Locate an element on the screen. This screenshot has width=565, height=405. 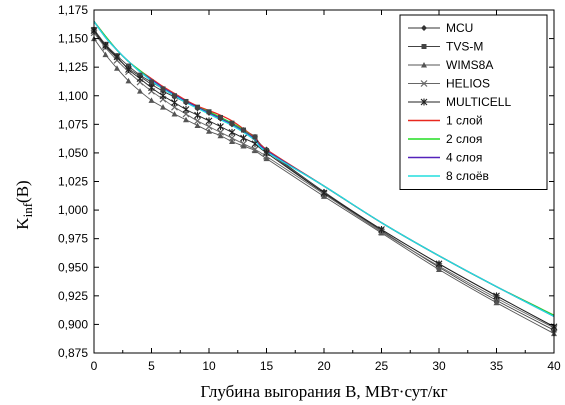
y-tick-label: 1,075 is located at coordinates (73, 124).